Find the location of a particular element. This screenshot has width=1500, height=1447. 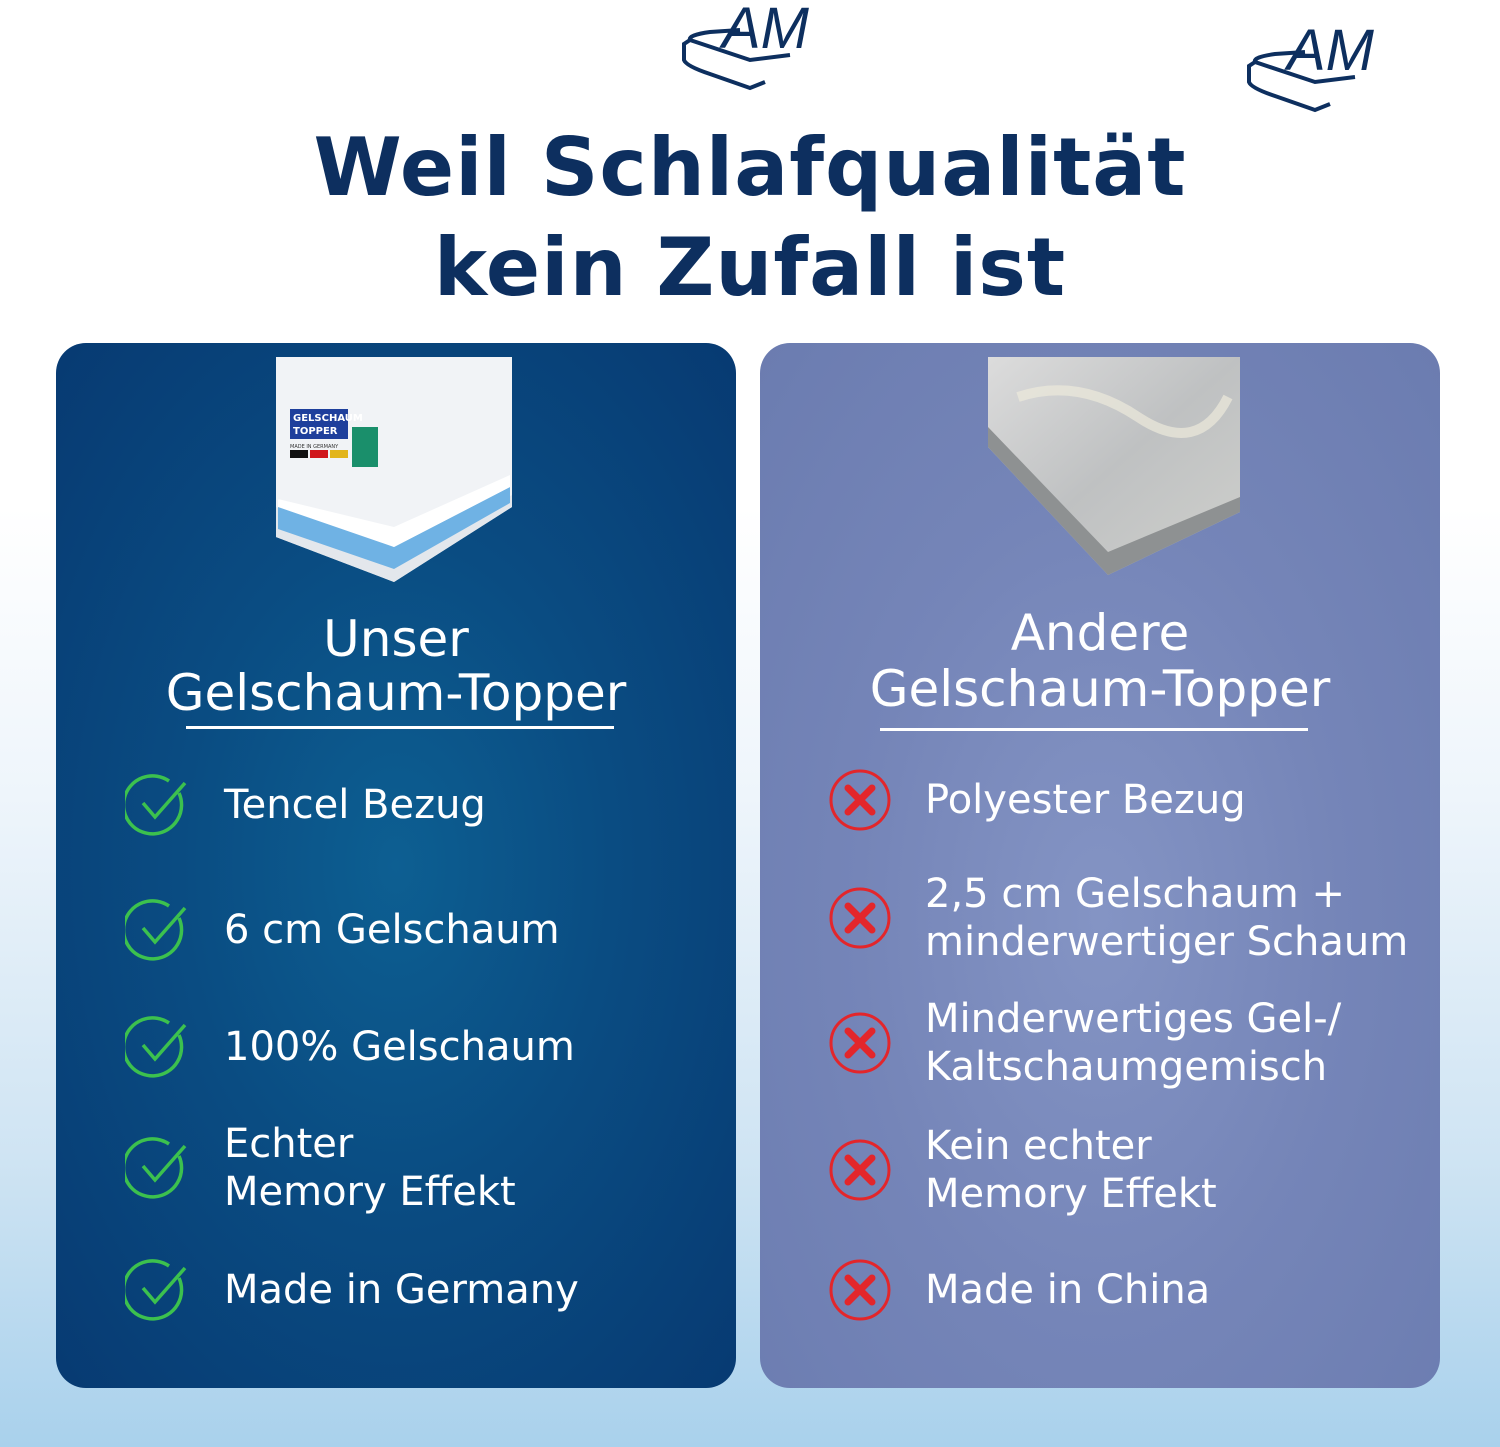

item-text-line: Made in China is located at coordinates (1068, 1290).